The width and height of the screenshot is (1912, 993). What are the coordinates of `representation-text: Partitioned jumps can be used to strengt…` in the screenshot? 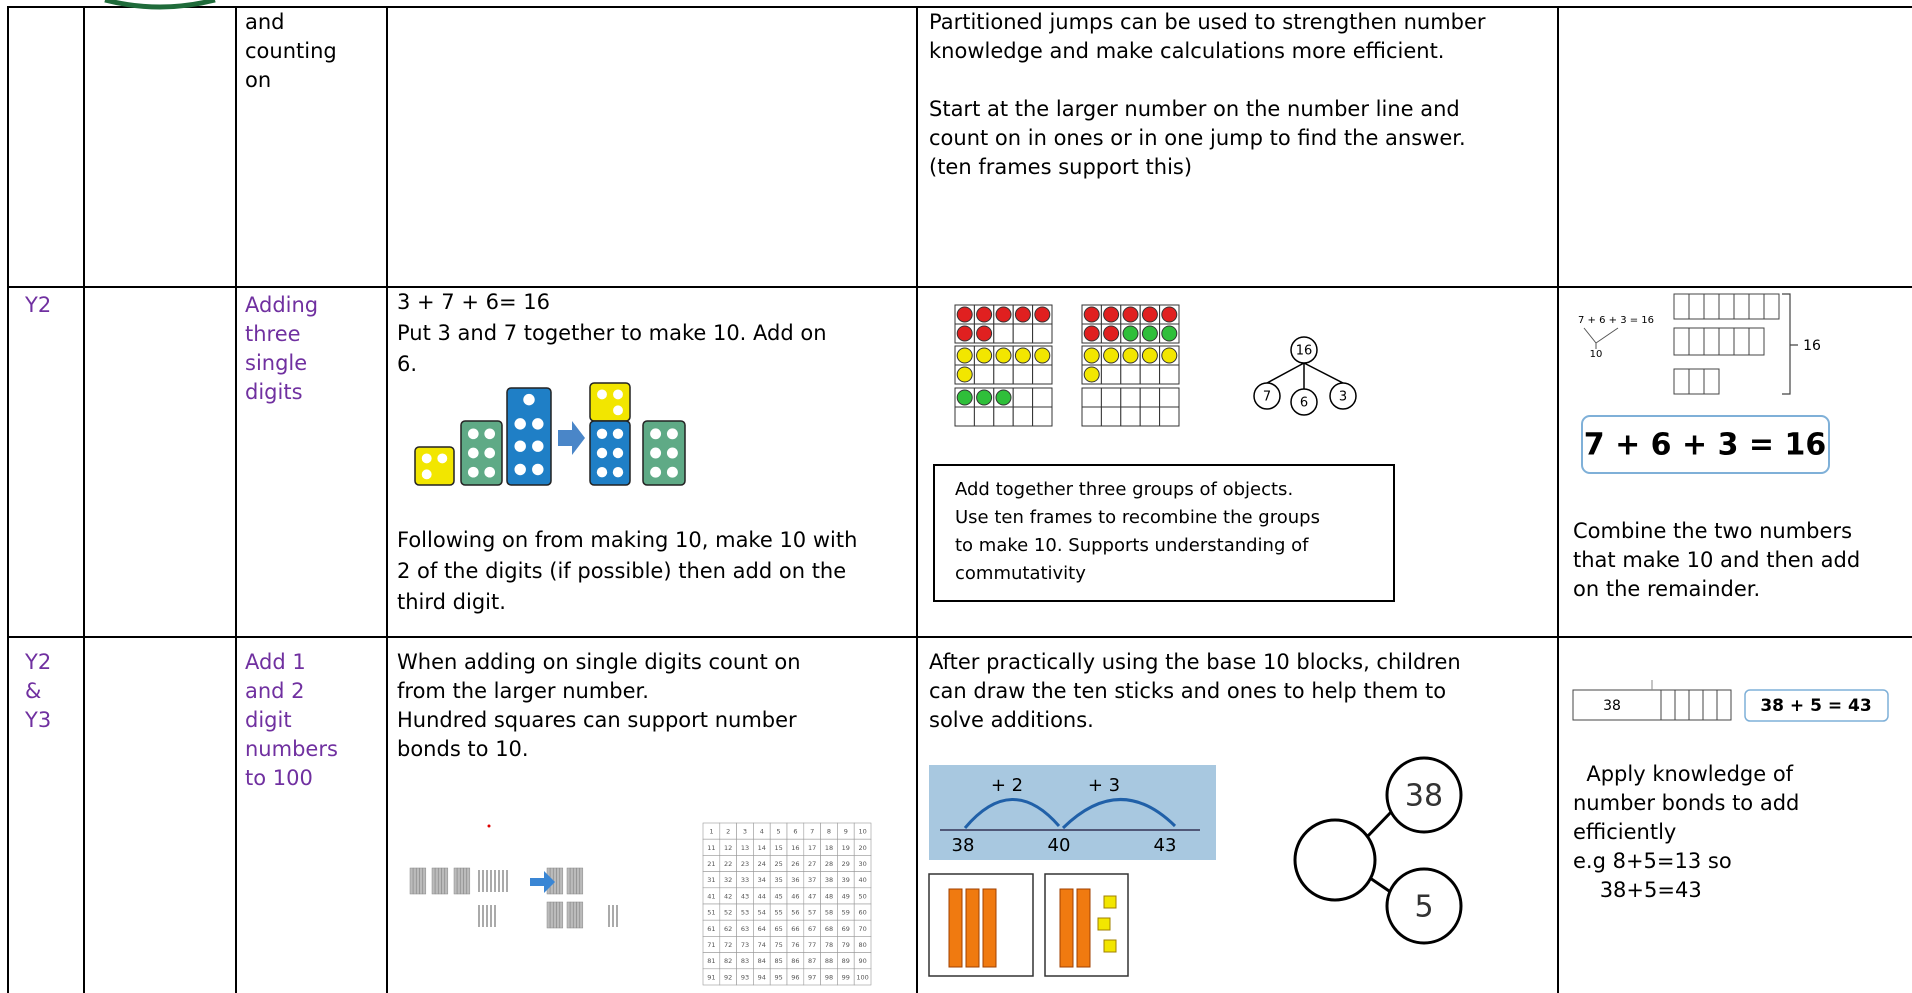 It's located at (1207, 22).